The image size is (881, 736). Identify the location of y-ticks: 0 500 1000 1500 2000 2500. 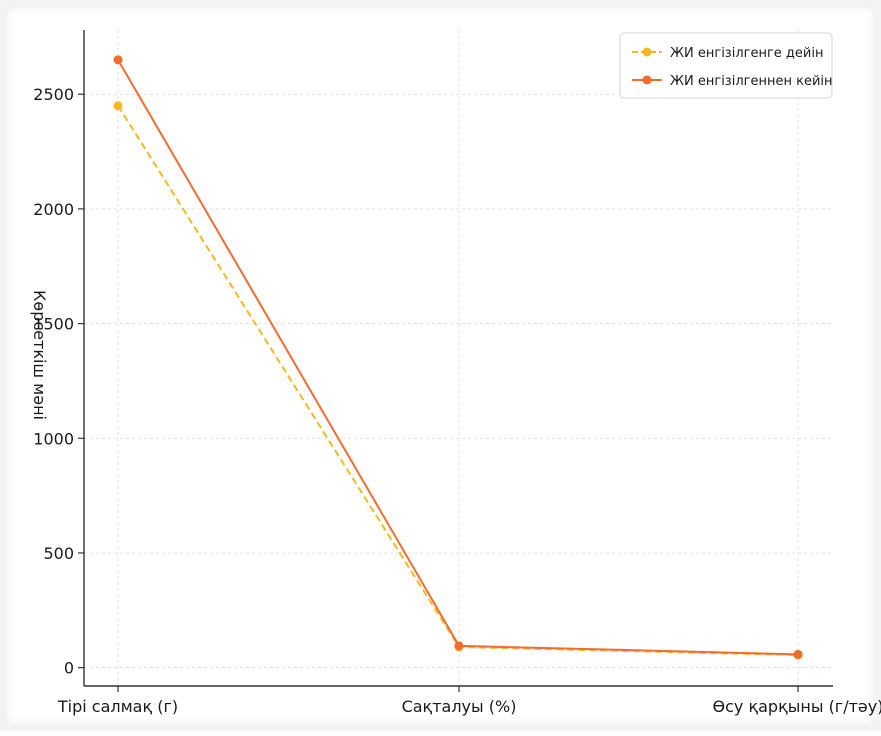
(58, 381).